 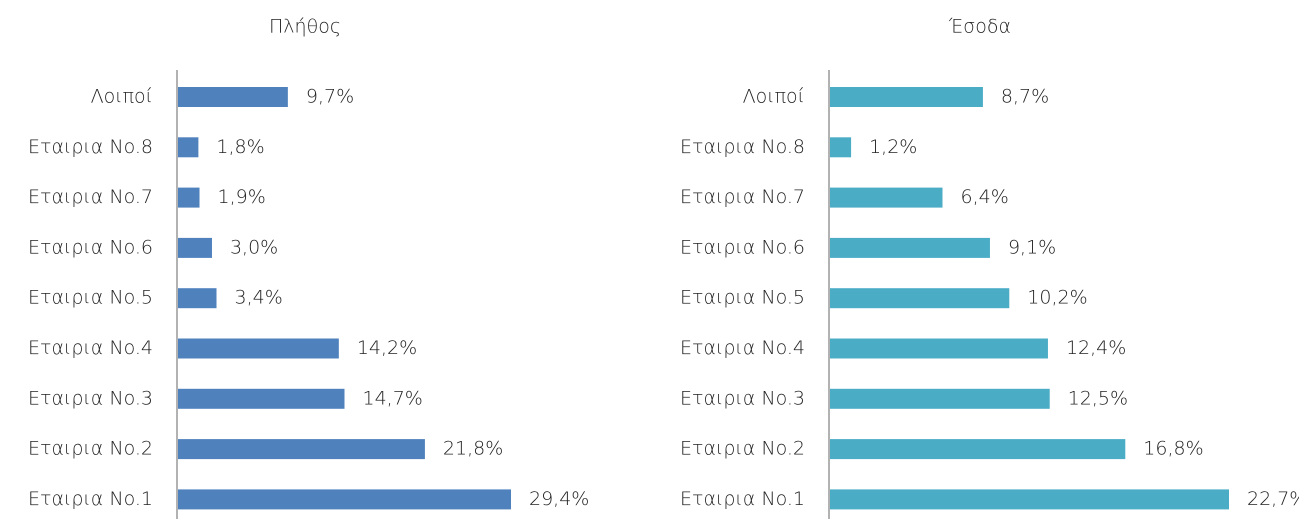 I want to click on value-label: 1,2%, so click(x=893, y=147).